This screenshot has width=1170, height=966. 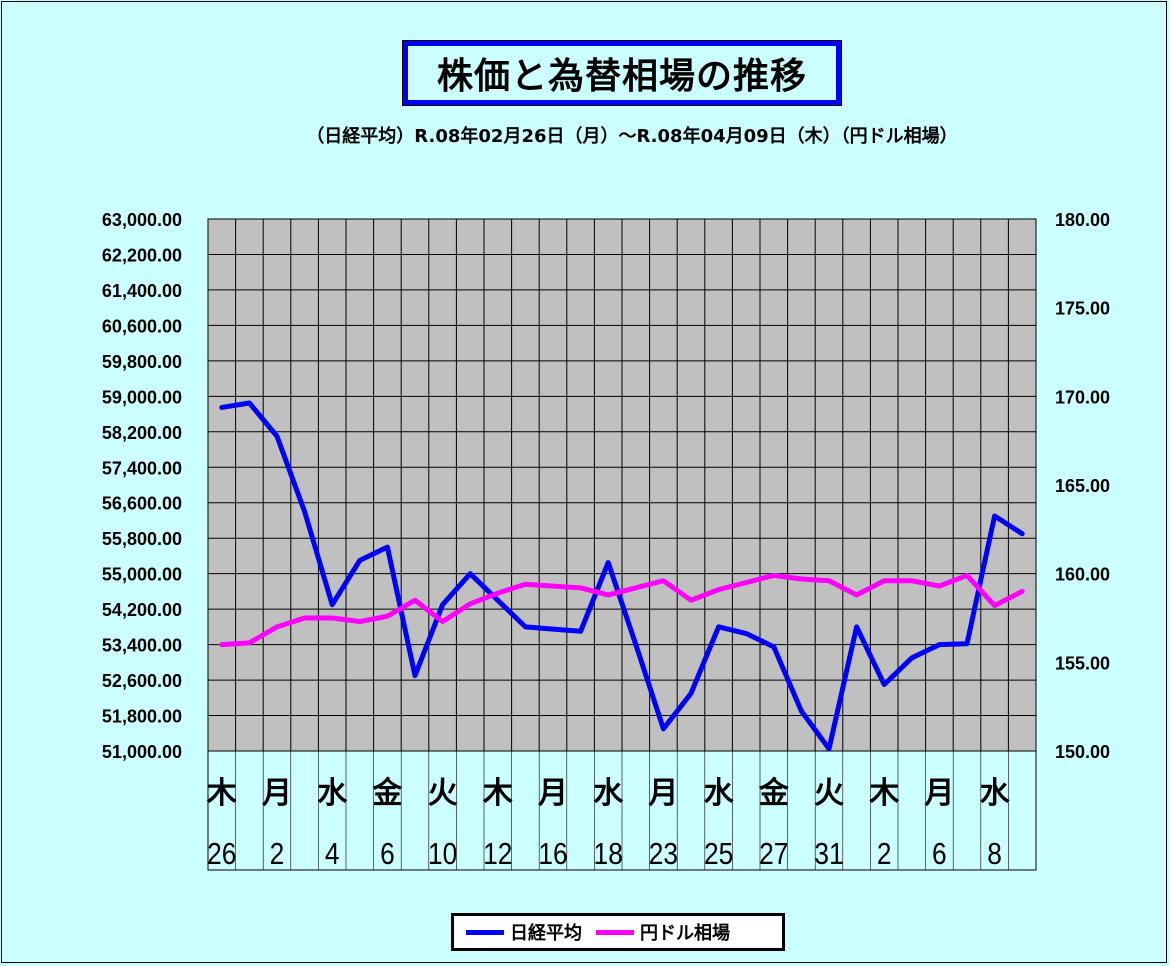 What do you see at coordinates (546, 933) in the screenshot?
I see `legend-label-nikkei: 日経平均` at bounding box center [546, 933].